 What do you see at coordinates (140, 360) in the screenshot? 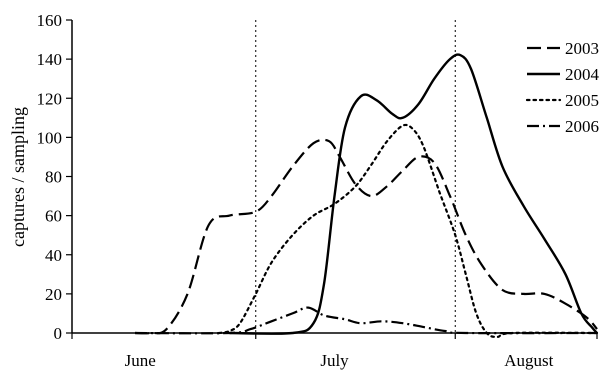
I see `x-tick-label: June` at bounding box center [140, 360].